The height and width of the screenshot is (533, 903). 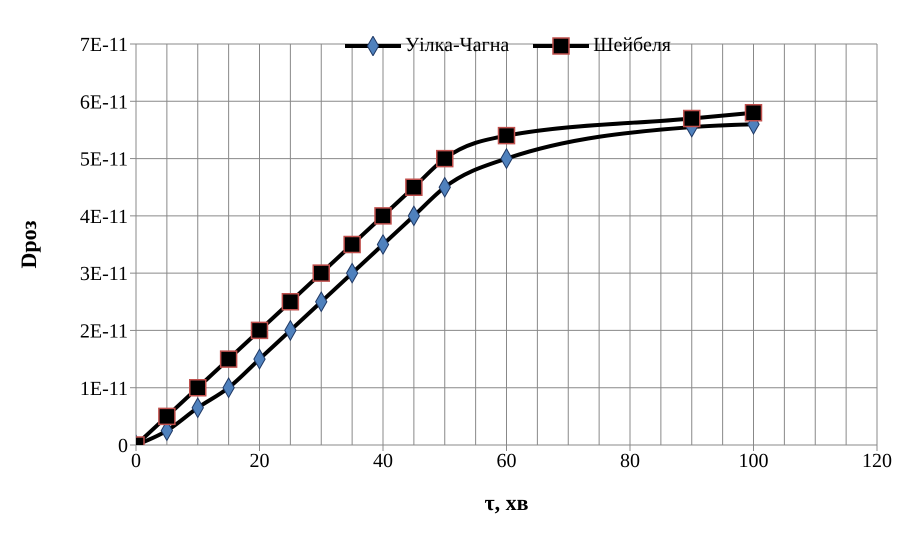 What do you see at coordinates (104, 331) in the screenshot?
I see `y-tick-label: 2E-11` at bounding box center [104, 331].